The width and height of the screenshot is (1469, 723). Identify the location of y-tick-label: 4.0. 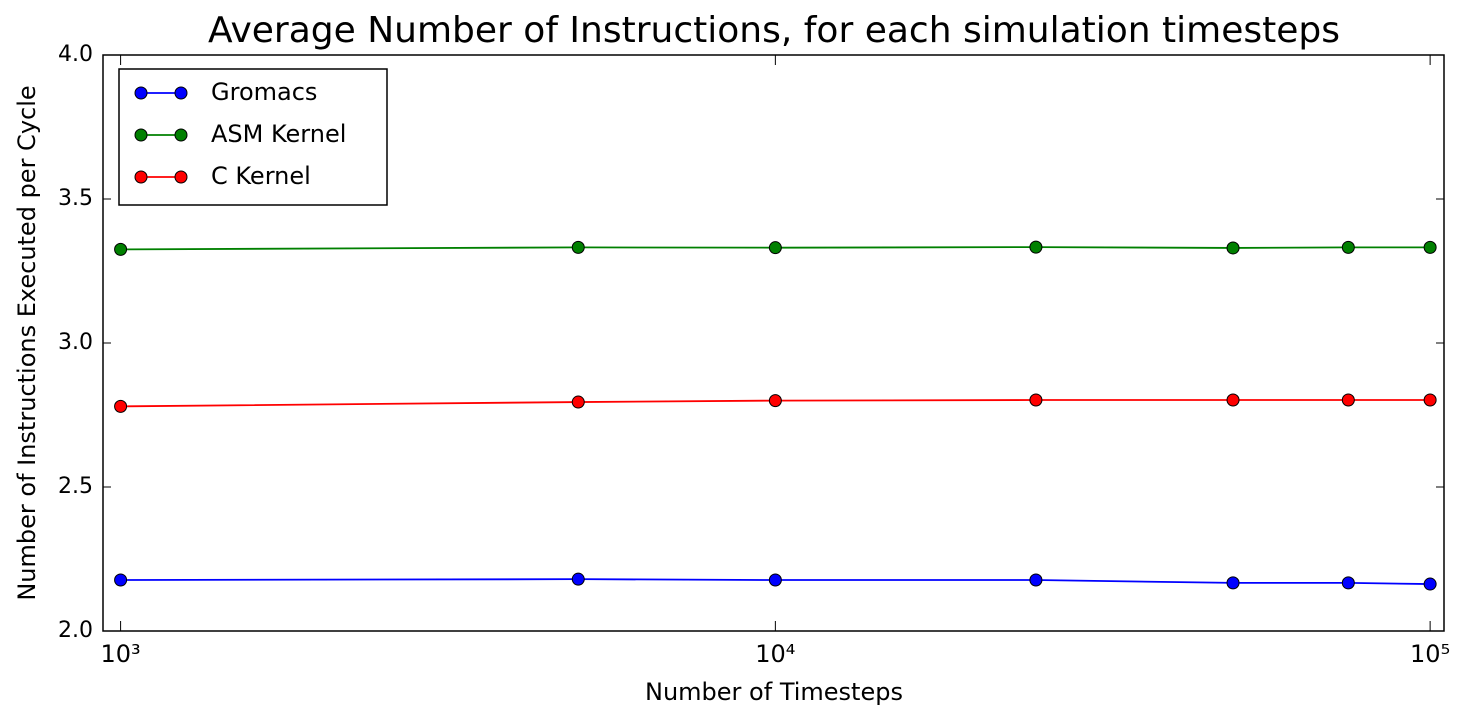
(75, 54).